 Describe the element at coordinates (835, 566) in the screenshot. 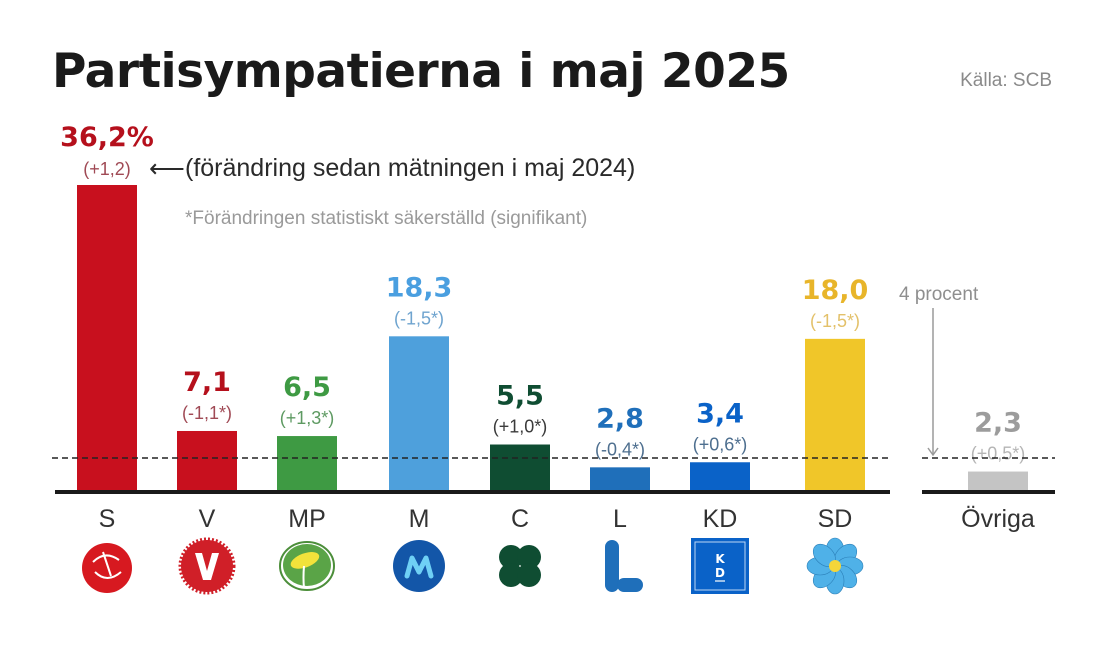

I see `anemone-icon` at that location.